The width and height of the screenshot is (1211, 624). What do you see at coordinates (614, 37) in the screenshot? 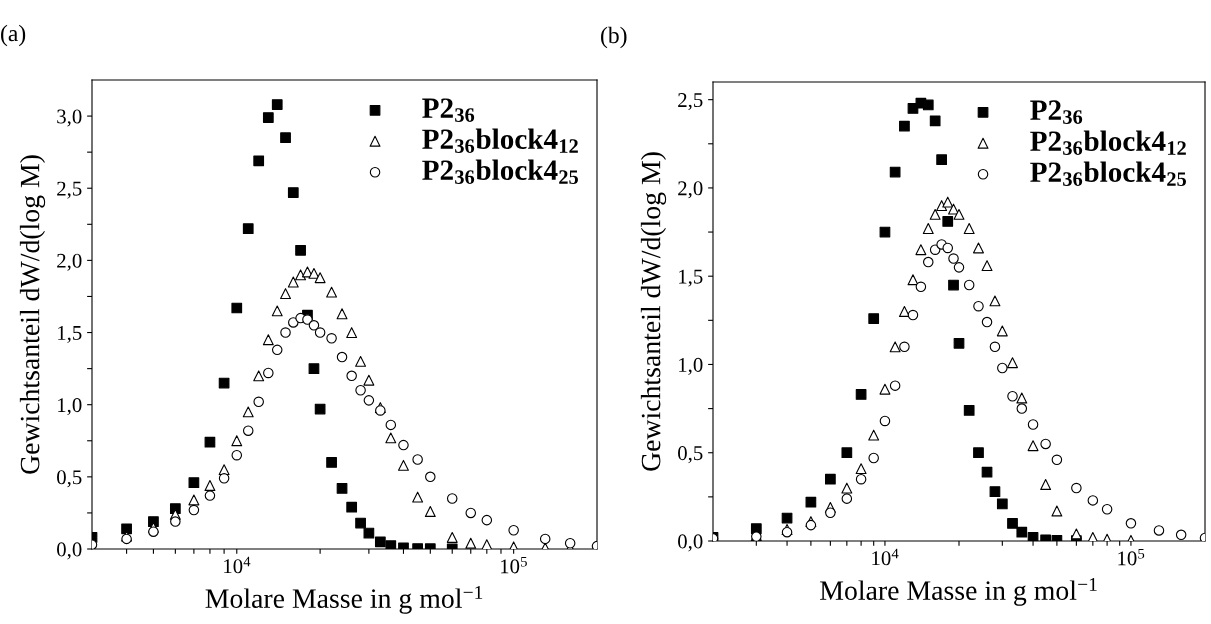
I see `chart-title: (b)` at bounding box center [614, 37].